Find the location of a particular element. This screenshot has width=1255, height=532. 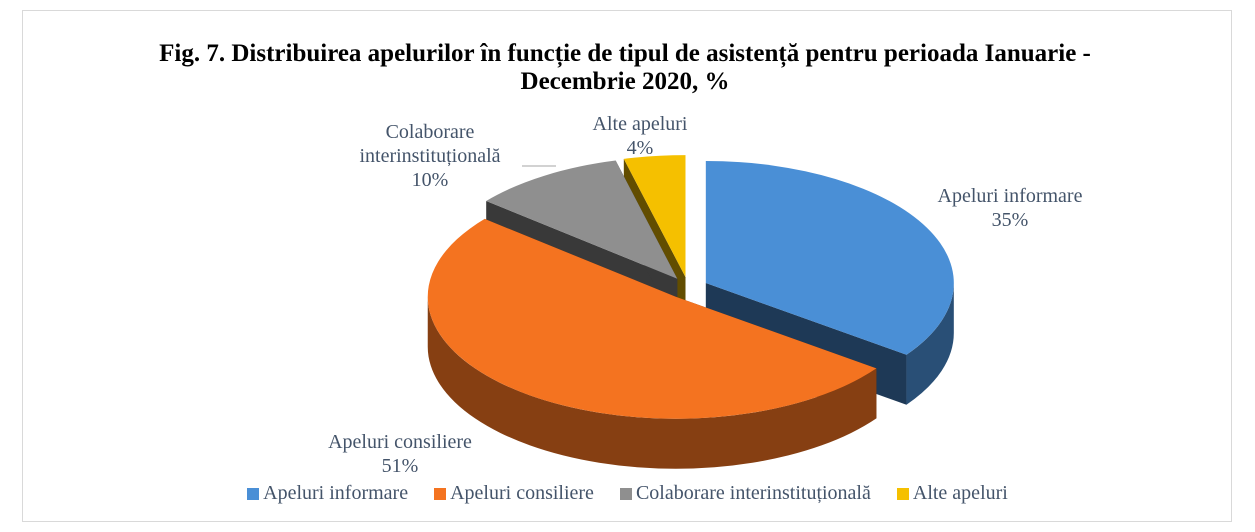

legend-item: Apeluri informare is located at coordinates (327, 493).